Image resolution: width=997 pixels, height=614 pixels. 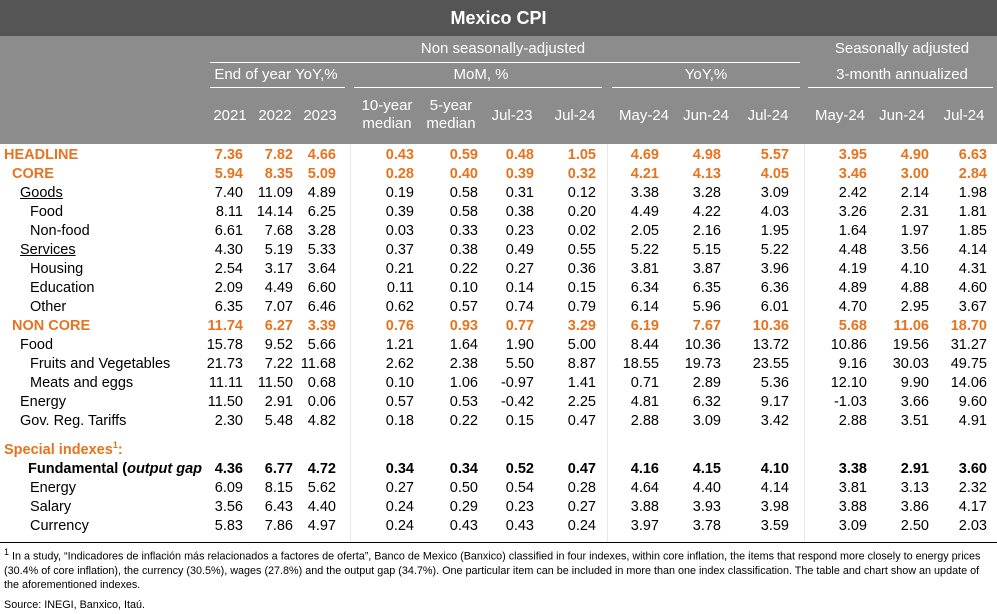 I want to click on table-cell: 9.52, so click(x=278, y=345).